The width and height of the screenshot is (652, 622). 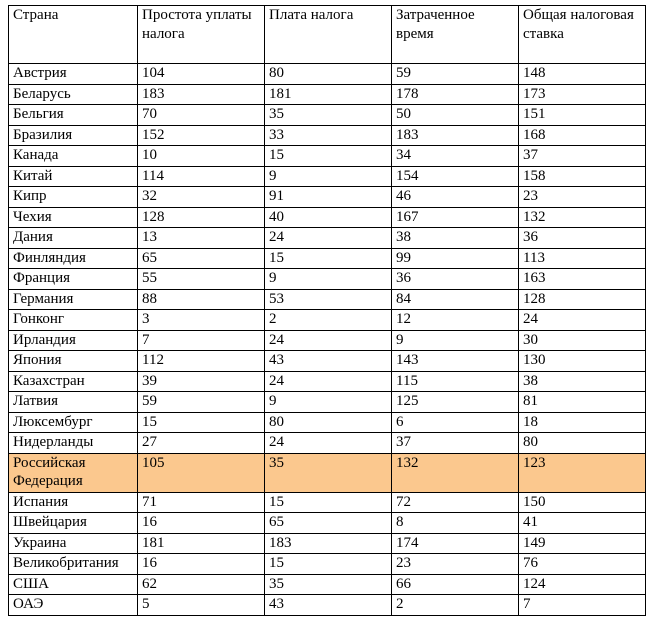 I want to click on value-cell: 105, so click(x=201, y=472).